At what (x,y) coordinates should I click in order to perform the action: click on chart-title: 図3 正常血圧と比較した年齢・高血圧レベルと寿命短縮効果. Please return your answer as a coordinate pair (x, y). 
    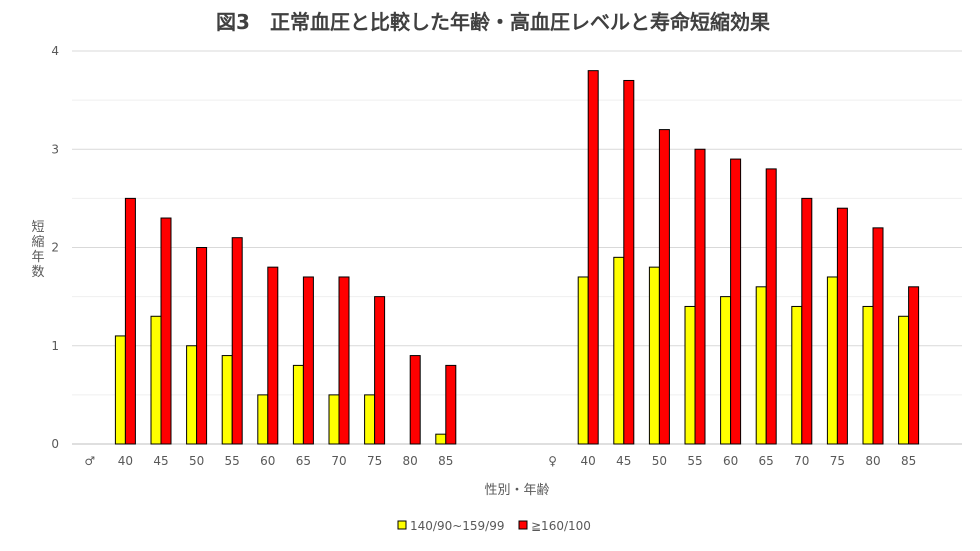
    Looking at the image, I should click on (493, 22).